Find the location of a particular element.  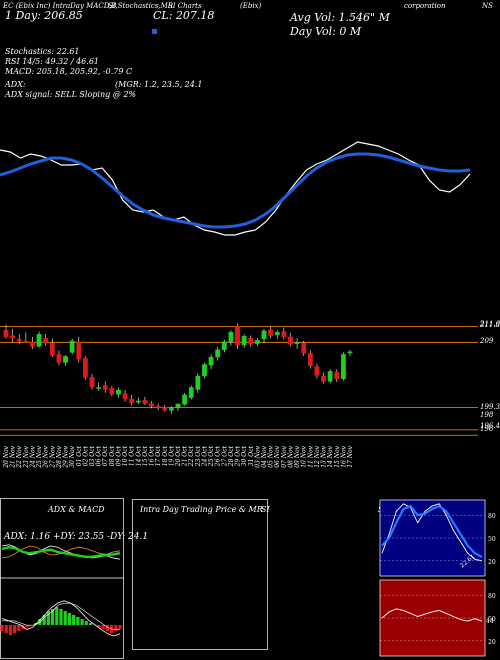

date-tick-label-34: 28 Oct is located at coordinates (231, 456).